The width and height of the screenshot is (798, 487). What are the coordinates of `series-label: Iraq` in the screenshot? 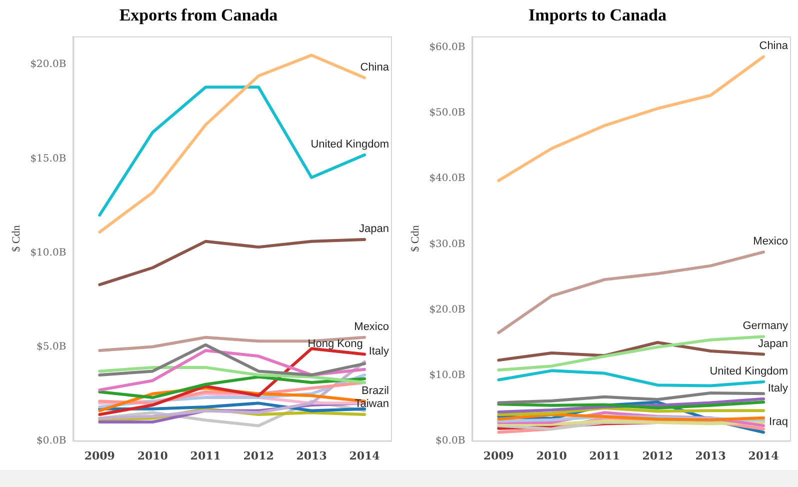 It's located at (778, 422).